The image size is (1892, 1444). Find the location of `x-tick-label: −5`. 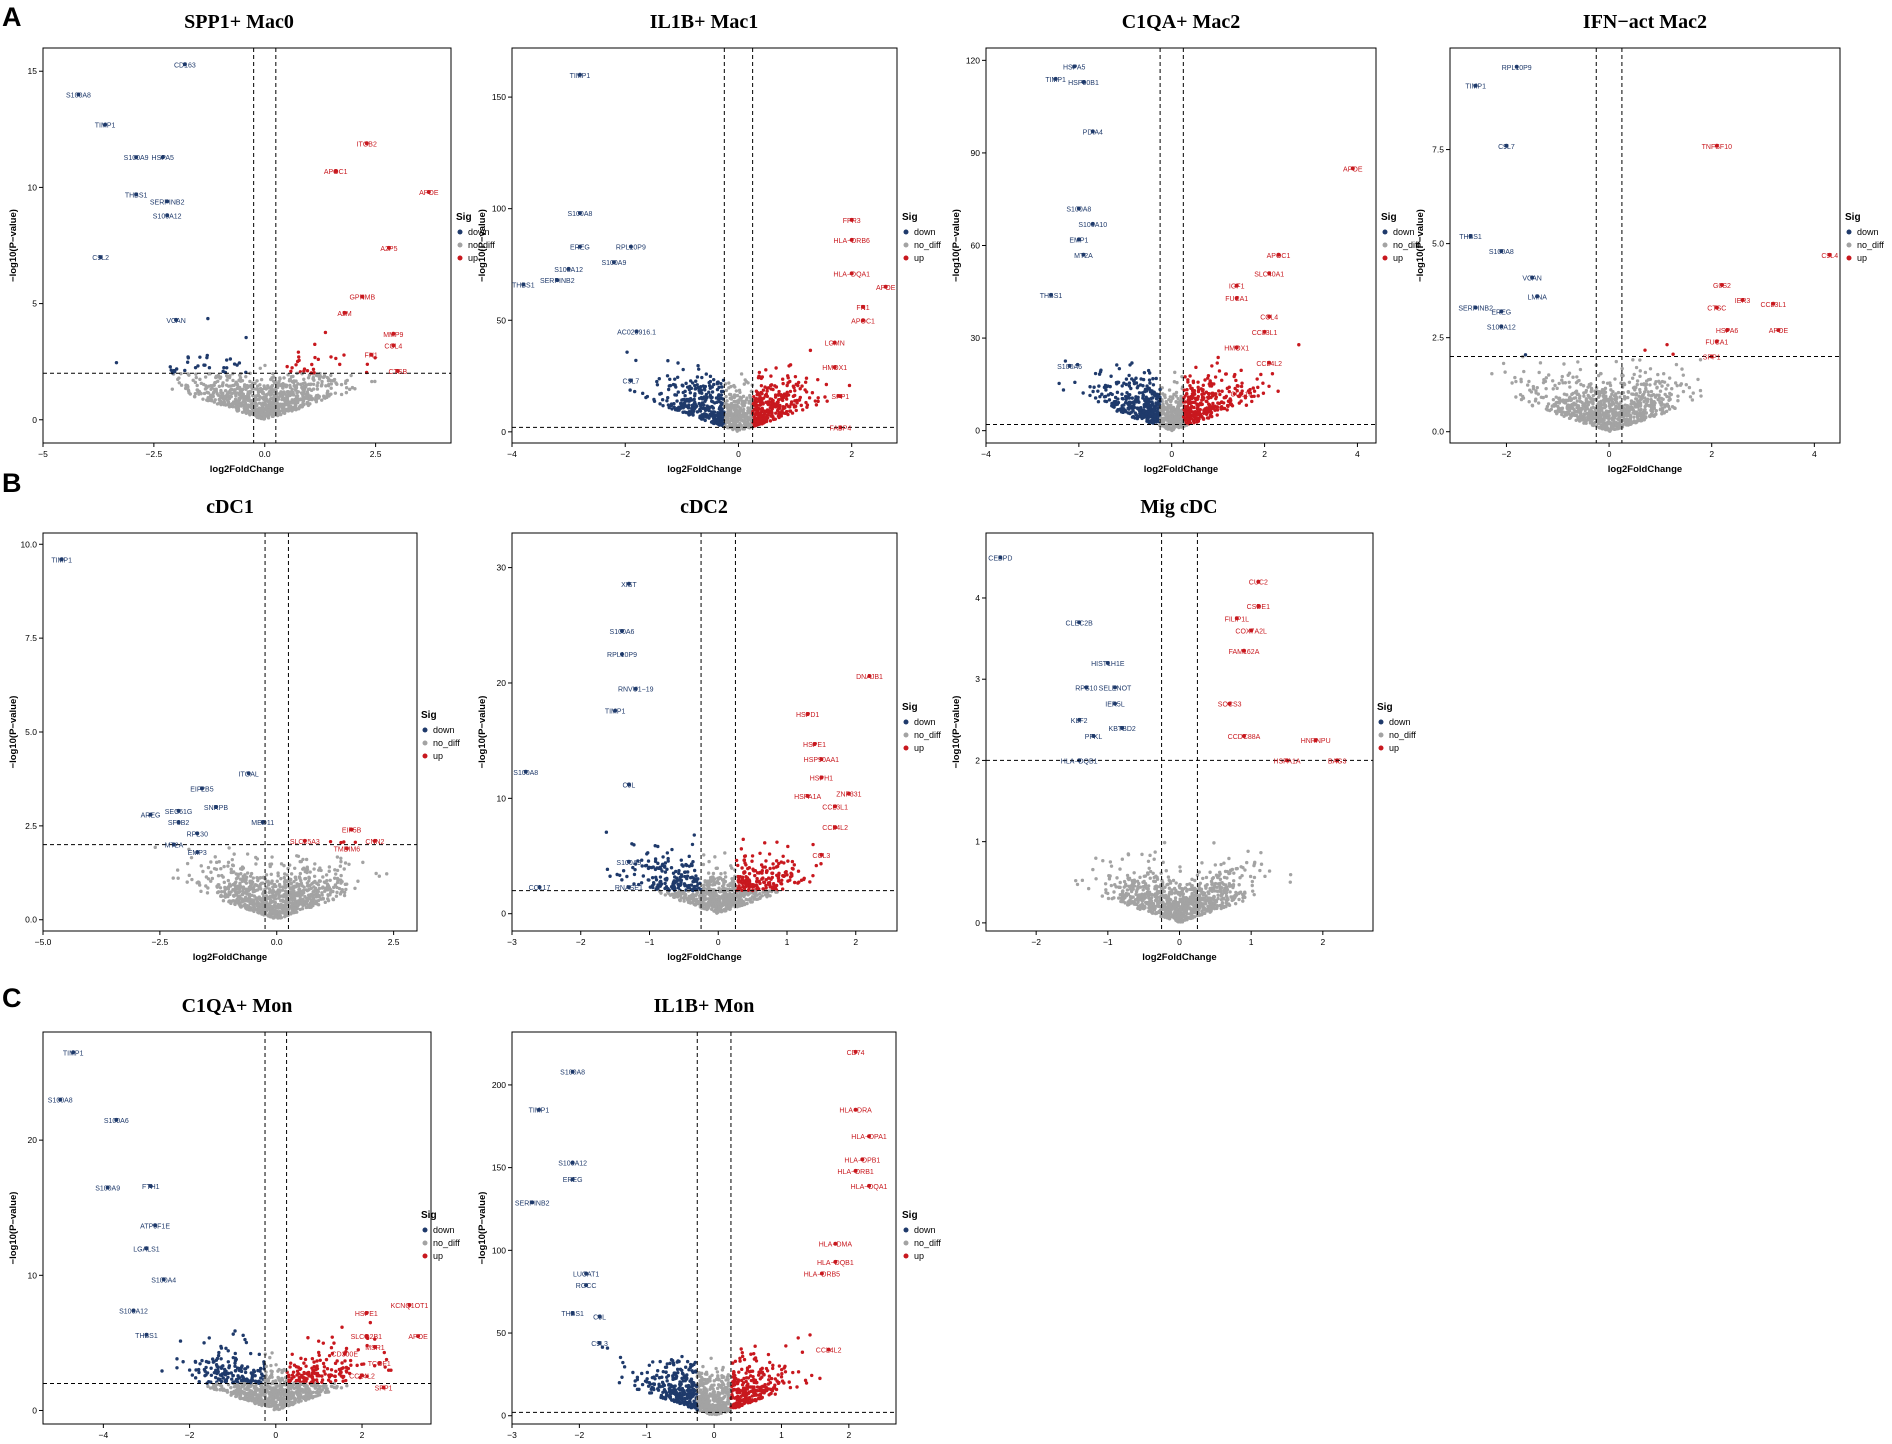

x-tick-label: −5 is located at coordinates (43, 454).